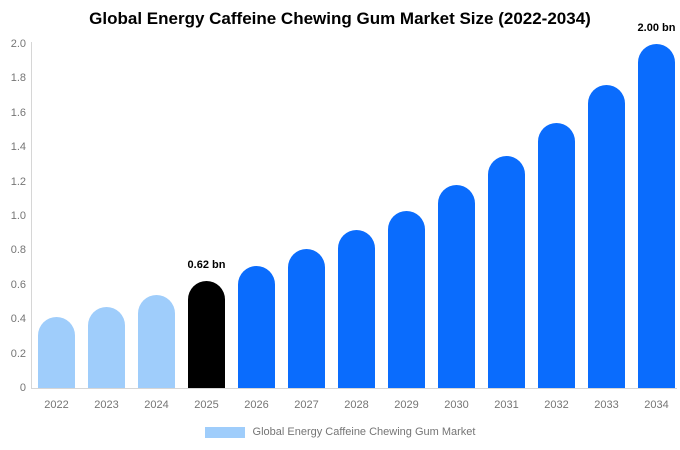  Describe the element at coordinates (656, 216) in the screenshot. I see `bar-2034` at that location.